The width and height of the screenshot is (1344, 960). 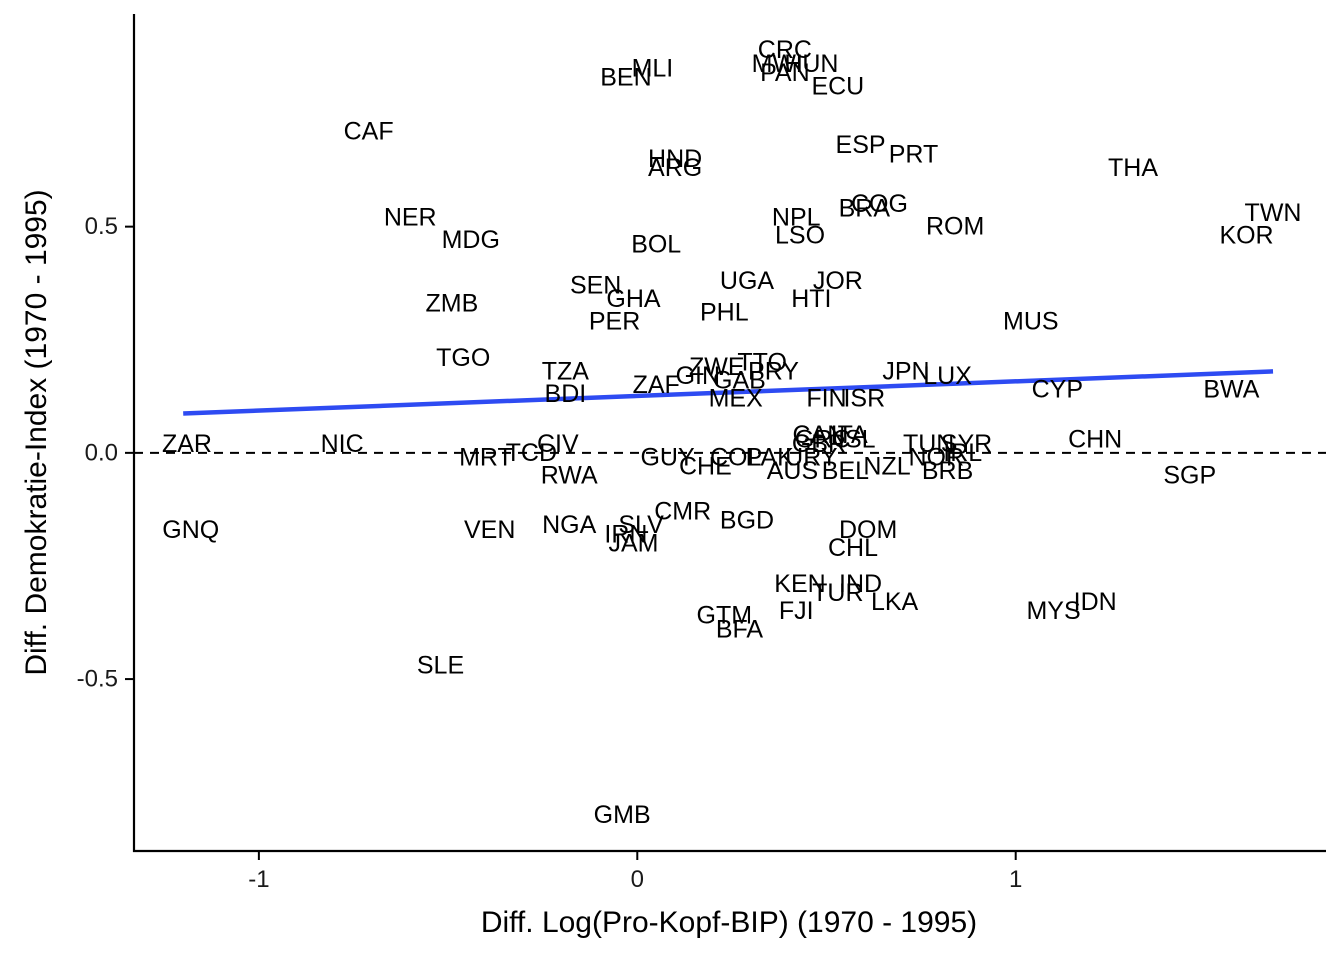 I want to click on point-label-rwa: RWA, so click(x=569, y=475).